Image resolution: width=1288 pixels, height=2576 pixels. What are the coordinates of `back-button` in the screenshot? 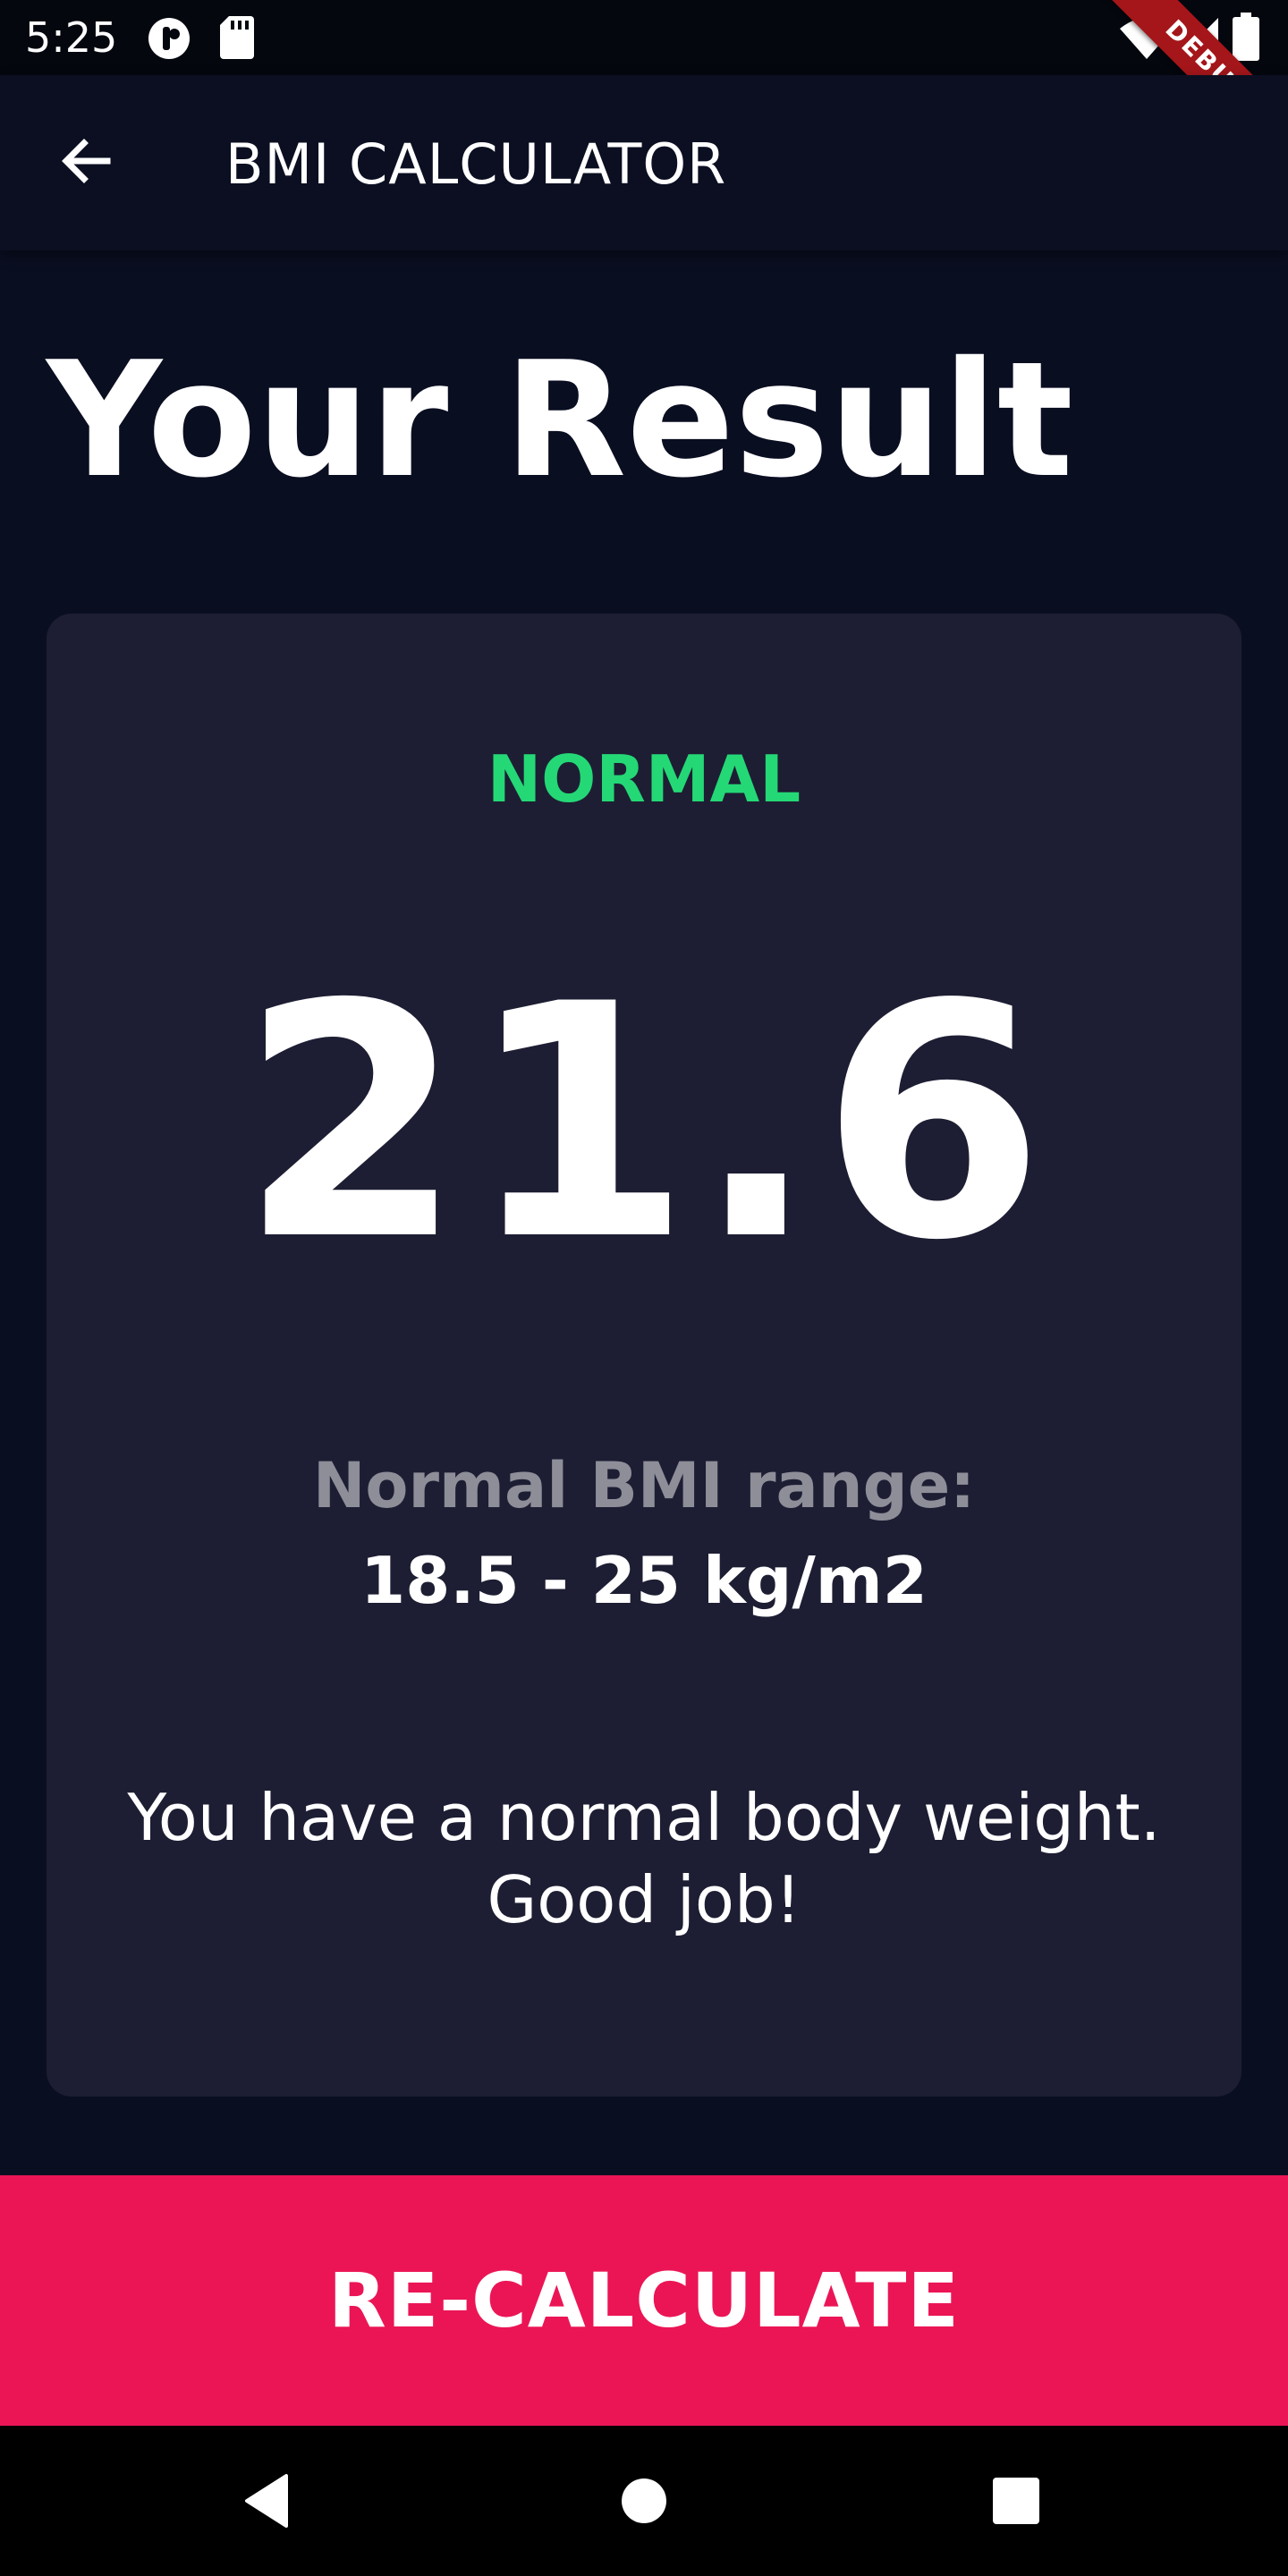 It's located at (86, 163).